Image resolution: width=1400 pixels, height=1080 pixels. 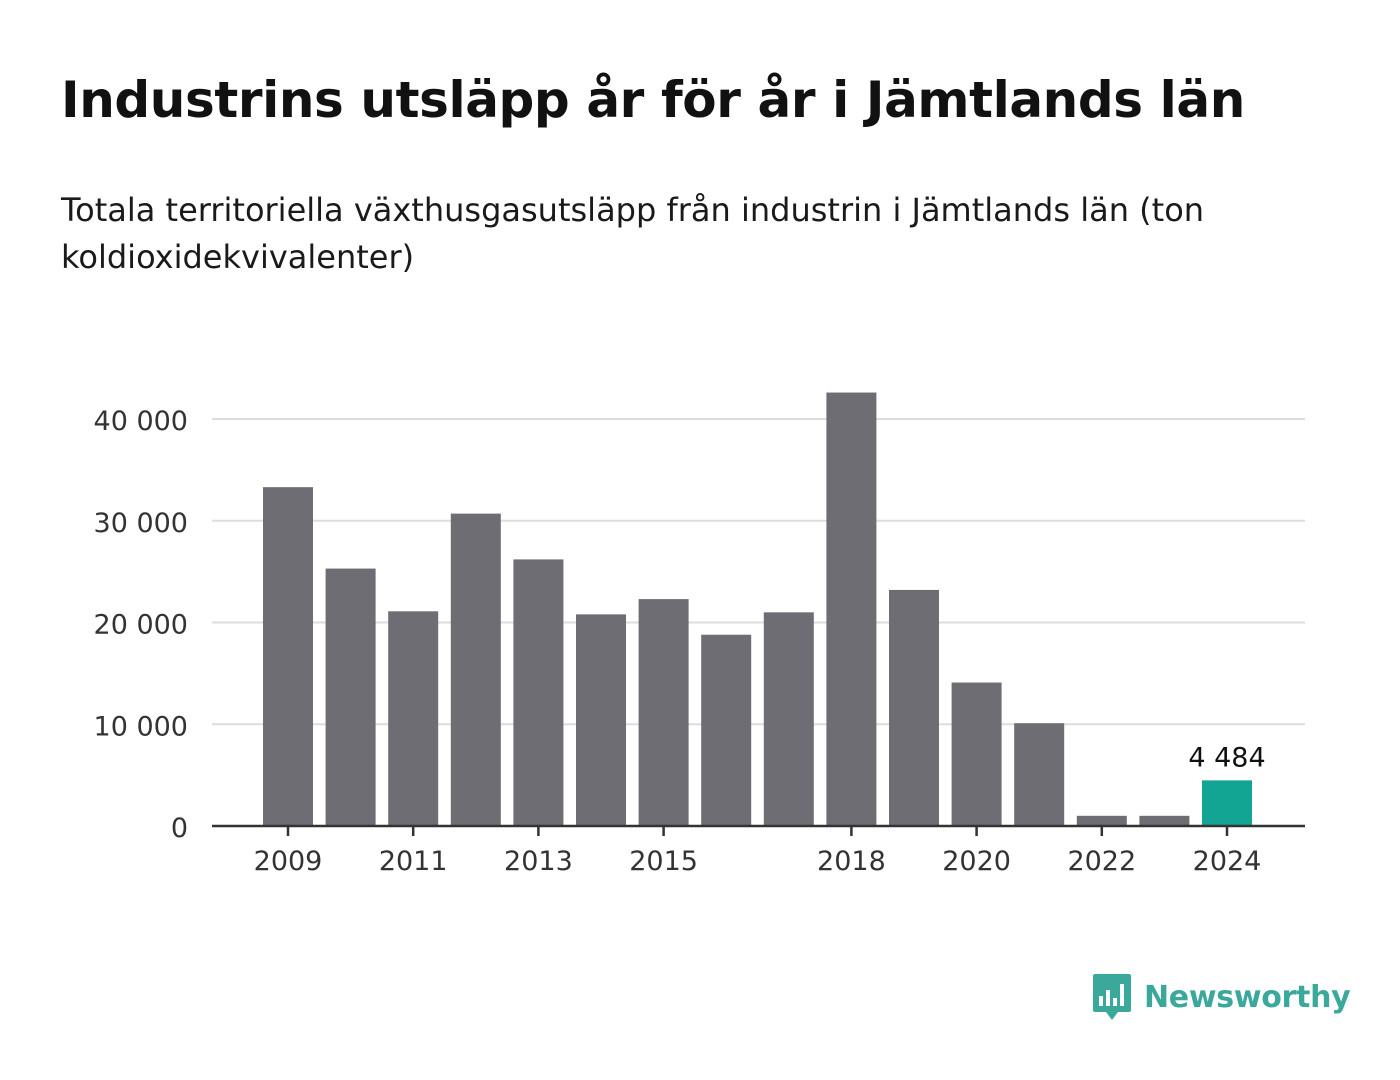 I want to click on x-tick-label: 2015, so click(x=663, y=861).